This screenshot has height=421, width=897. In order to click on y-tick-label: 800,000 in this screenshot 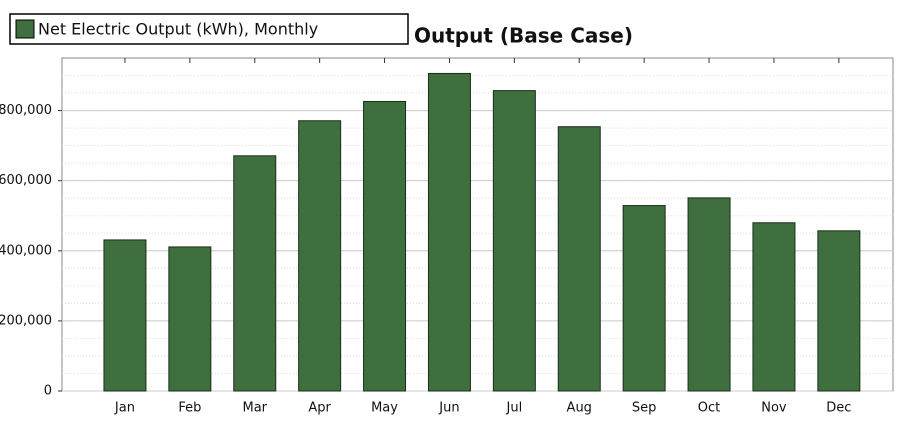, I will do `click(26, 110)`.